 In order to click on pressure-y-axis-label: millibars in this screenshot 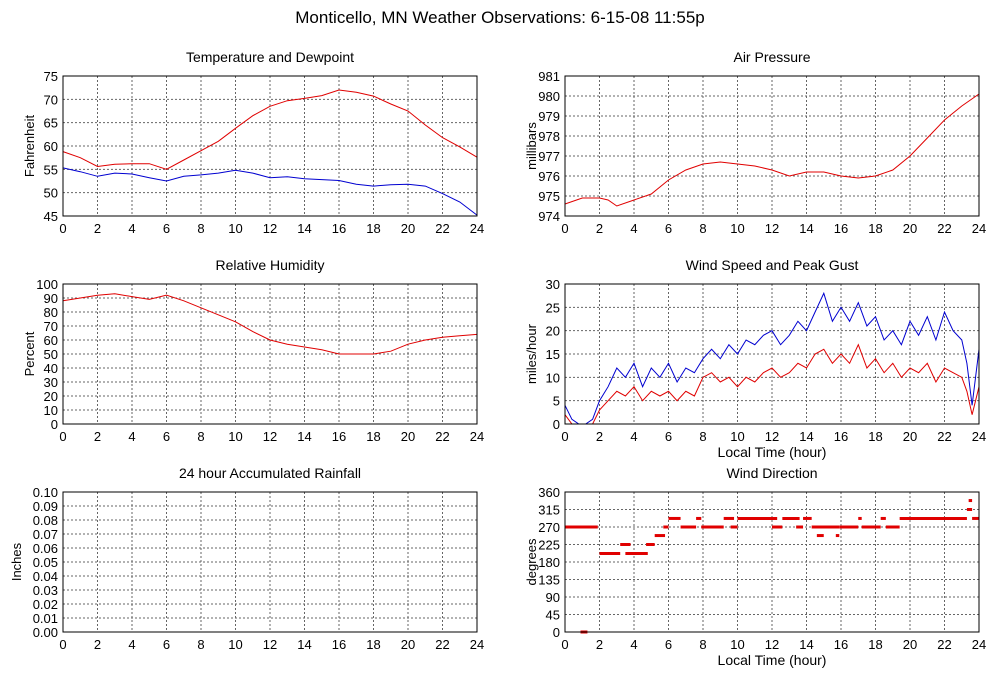, I will do `click(531, 146)`.